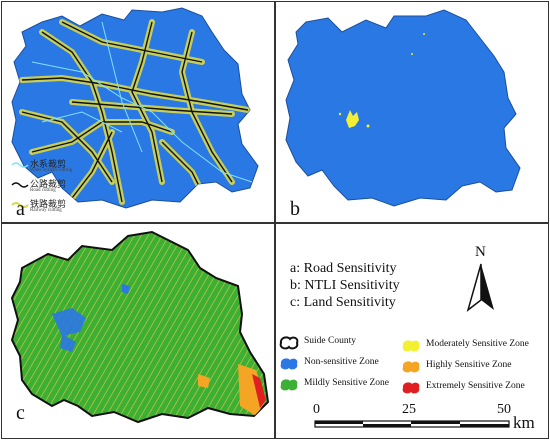 The width and height of the screenshot is (550, 440). I want to click on legend-railway-cn: 铁路裁剪, so click(48, 204).